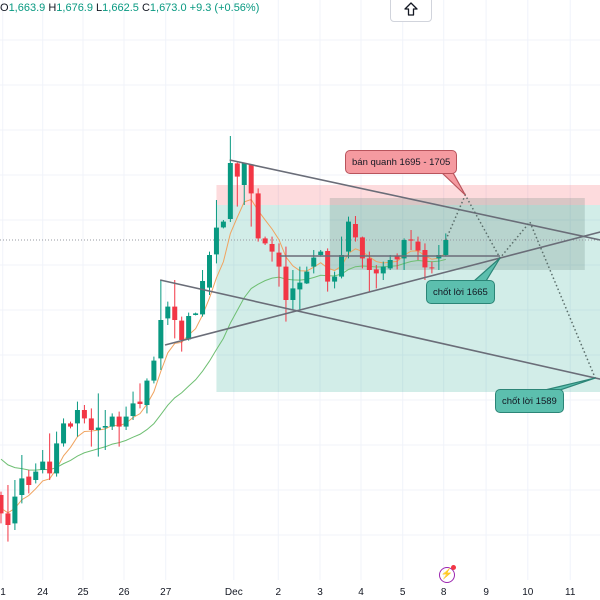 The width and height of the screenshot is (600, 600). I want to click on scroll-up-button, so click(411, 11).